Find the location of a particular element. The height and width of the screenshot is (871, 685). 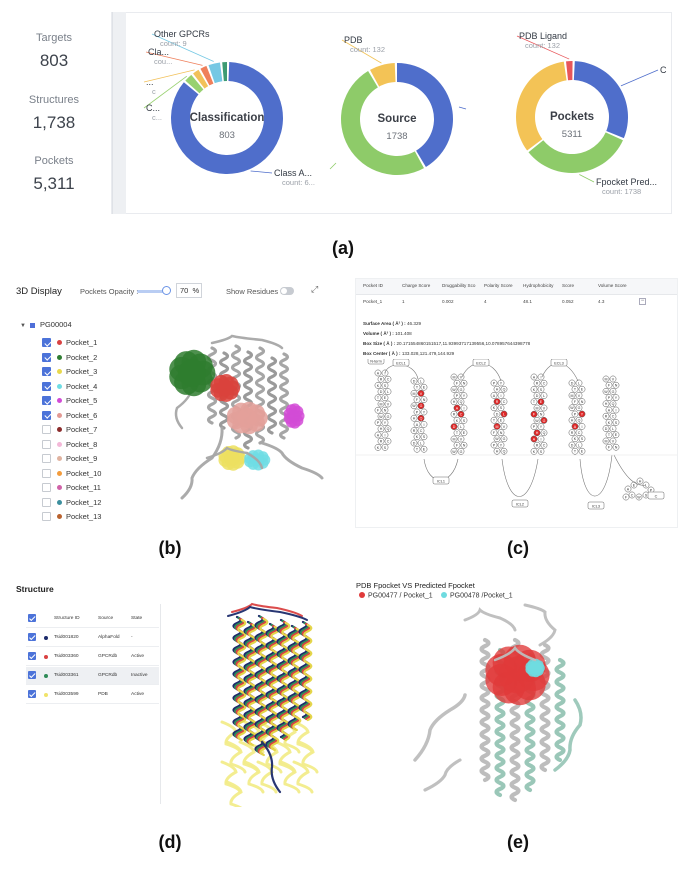

volume-value: 101.408 is located at coordinates (403, 333).